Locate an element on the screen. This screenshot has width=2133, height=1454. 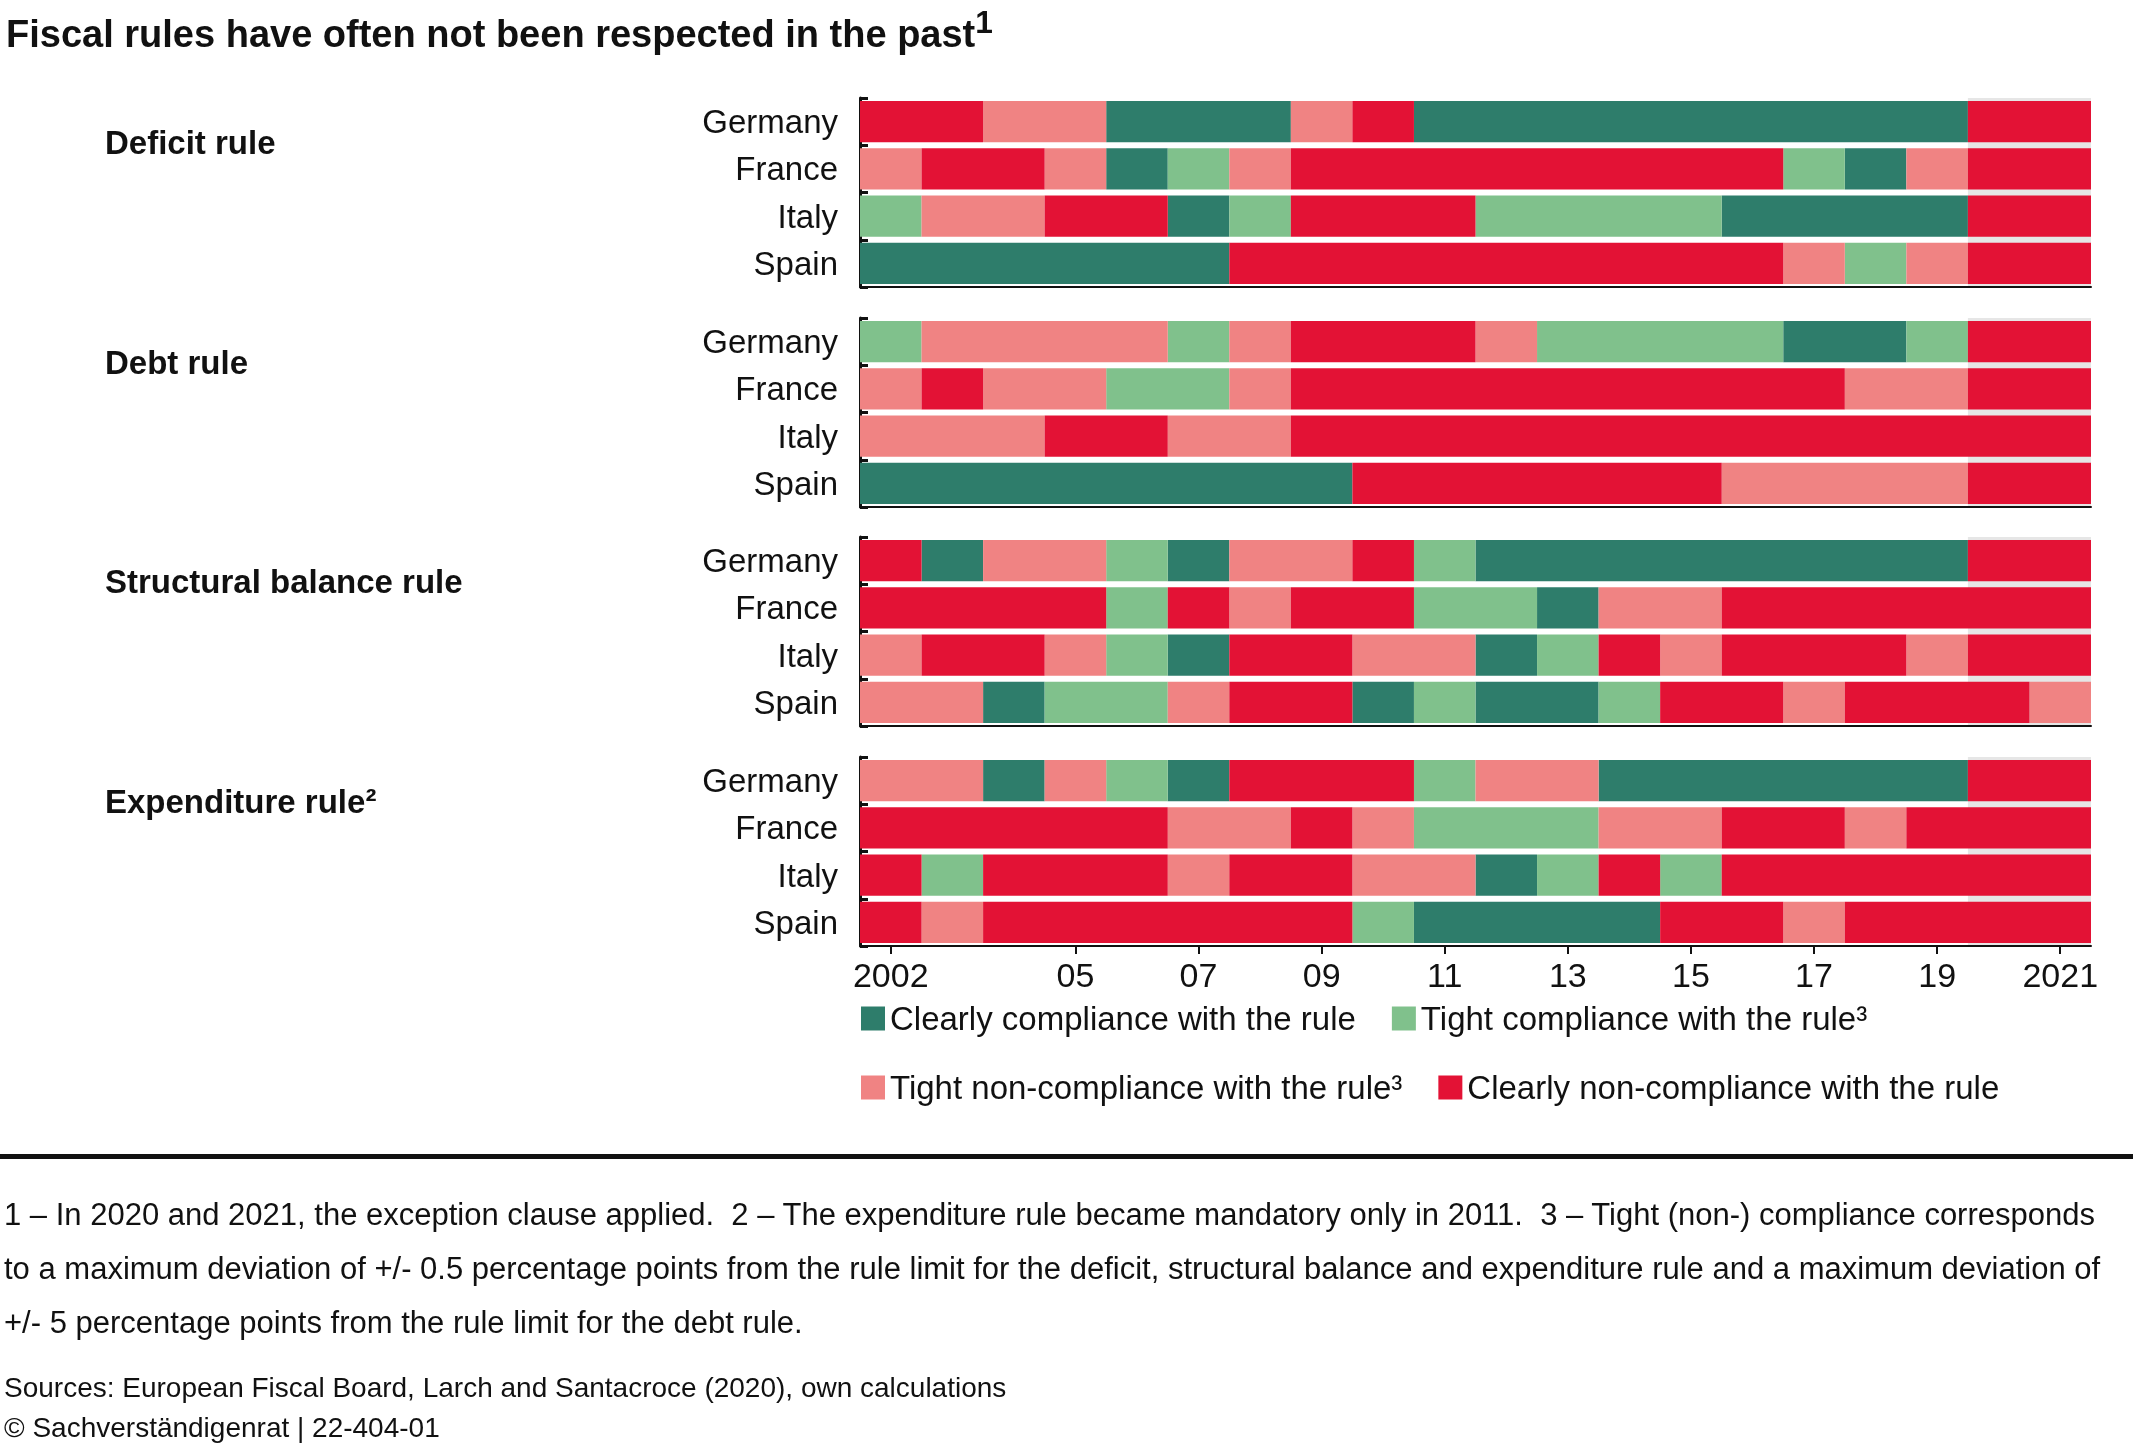
x-tick-label: 15 is located at coordinates (1691, 974).